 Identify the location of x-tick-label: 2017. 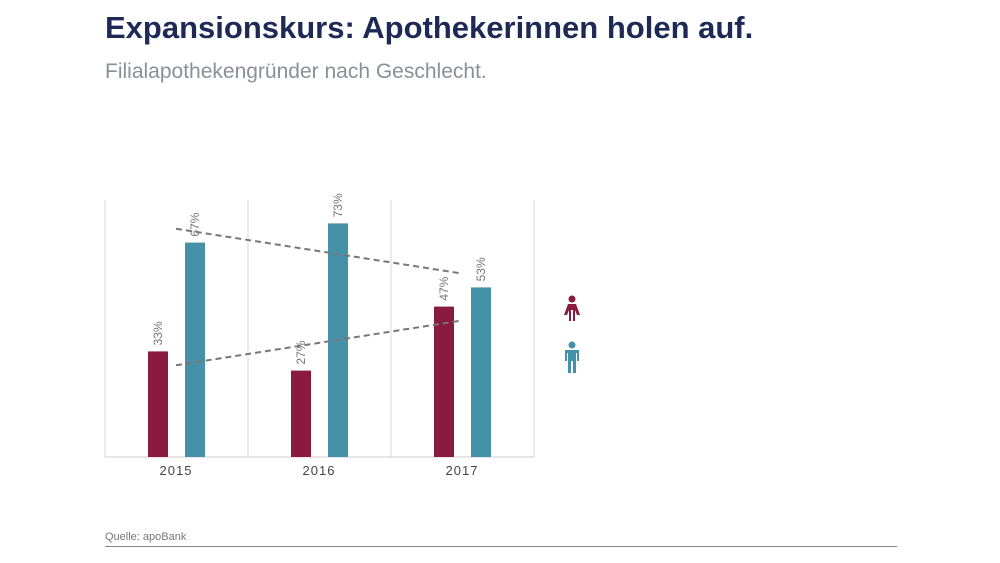
(462, 470).